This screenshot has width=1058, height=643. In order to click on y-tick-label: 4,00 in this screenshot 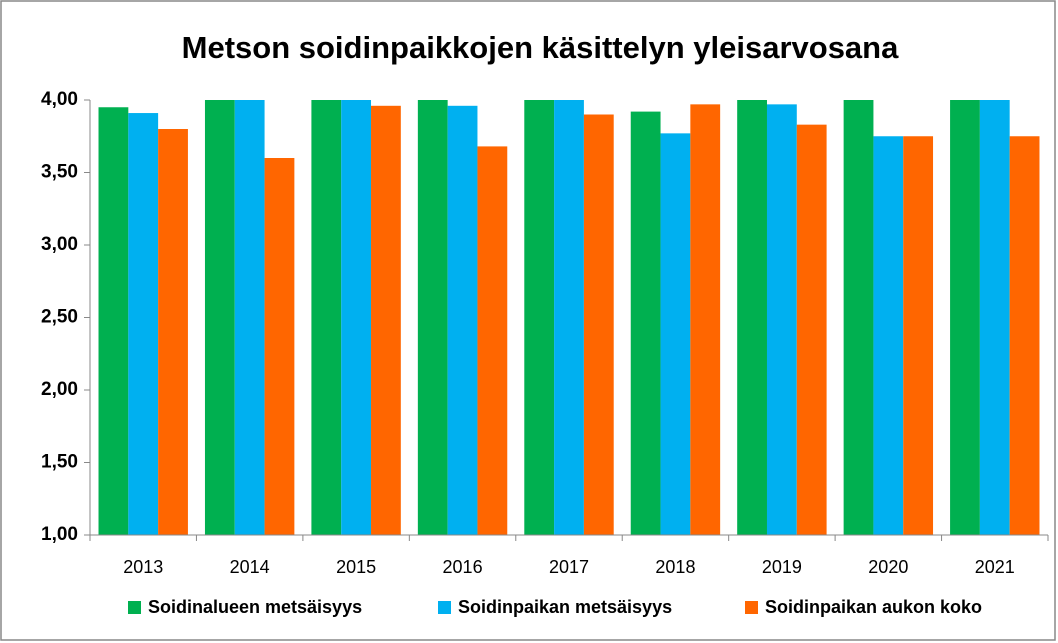, I will do `click(59, 99)`.